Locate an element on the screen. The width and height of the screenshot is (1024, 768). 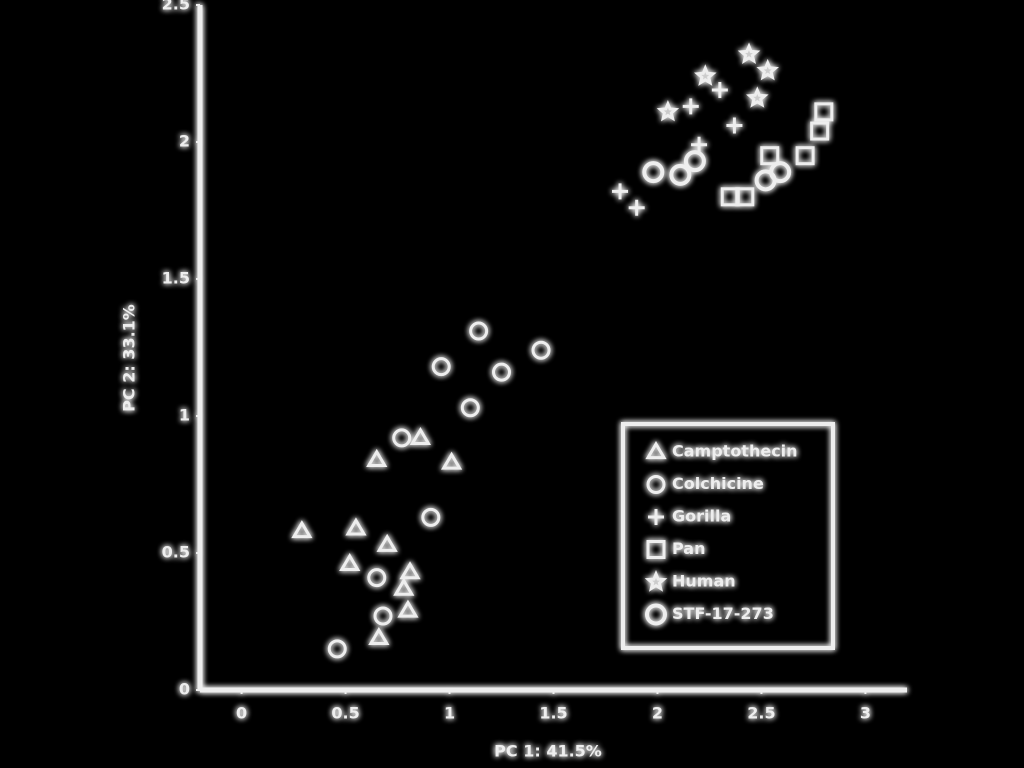
y-tick-label: 1 is located at coordinates (184, 415).